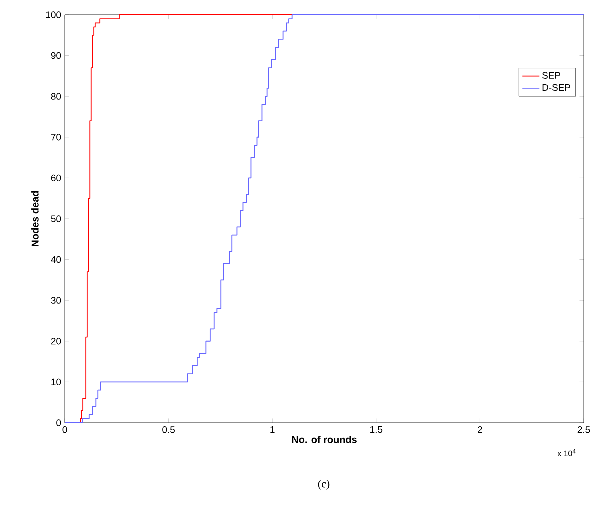  Describe the element at coordinates (56, 300) in the screenshot. I see `y-tick-label: 30` at that location.